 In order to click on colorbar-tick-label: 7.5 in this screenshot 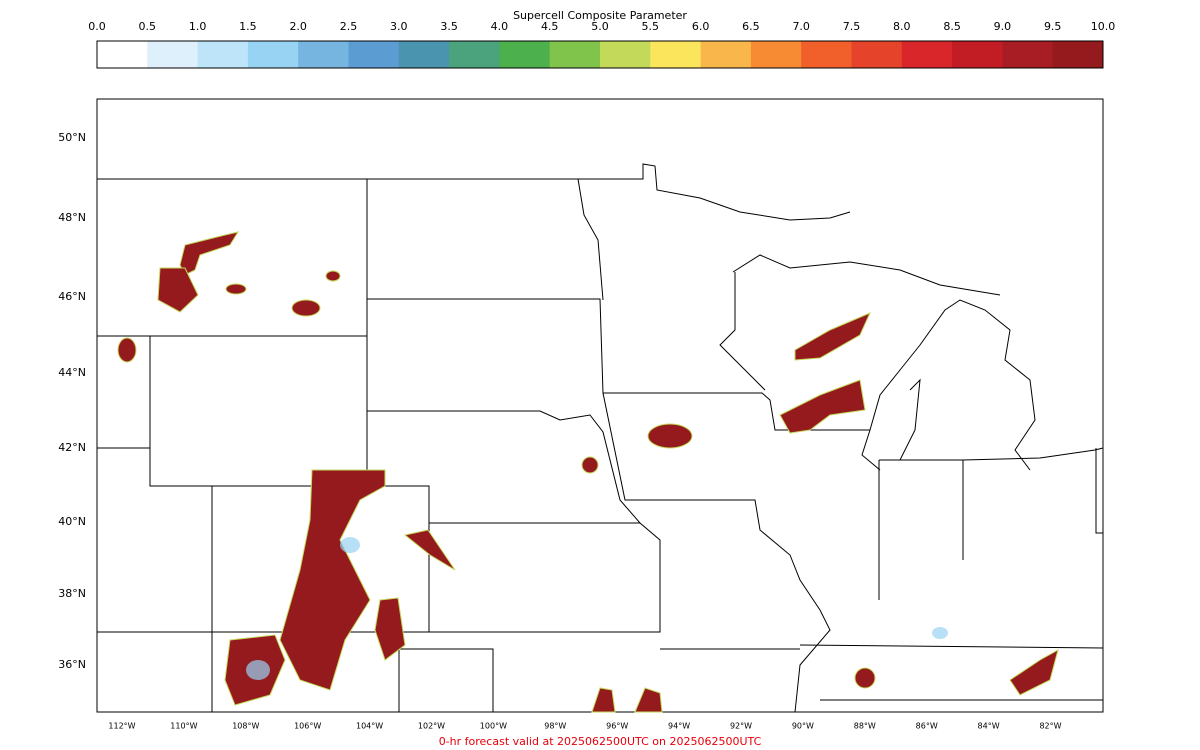, I will do `click(852, 26)`.